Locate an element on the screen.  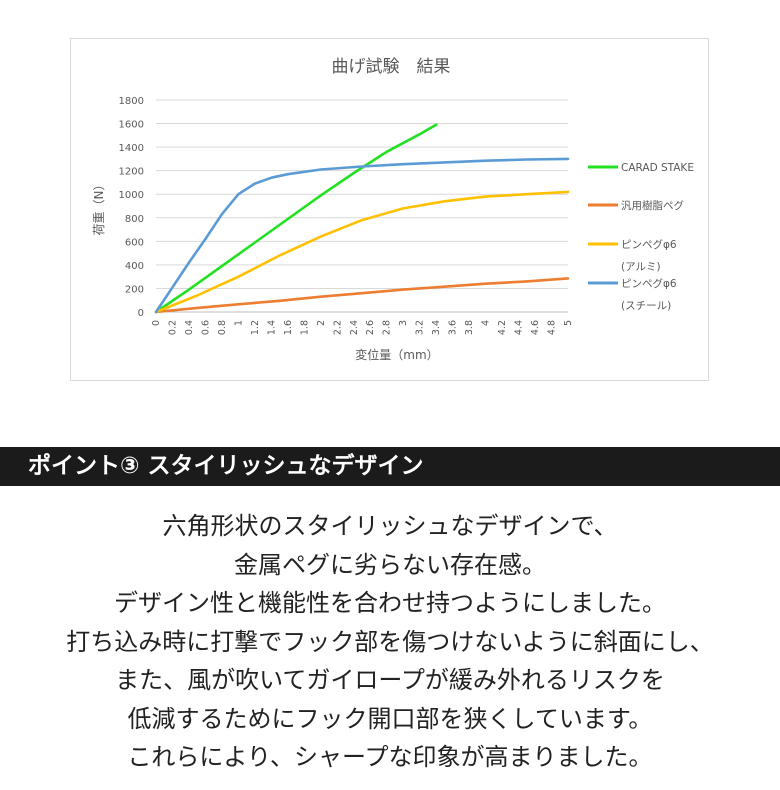
x-tick-label: 4.4 is located at coordinates (519, 327).